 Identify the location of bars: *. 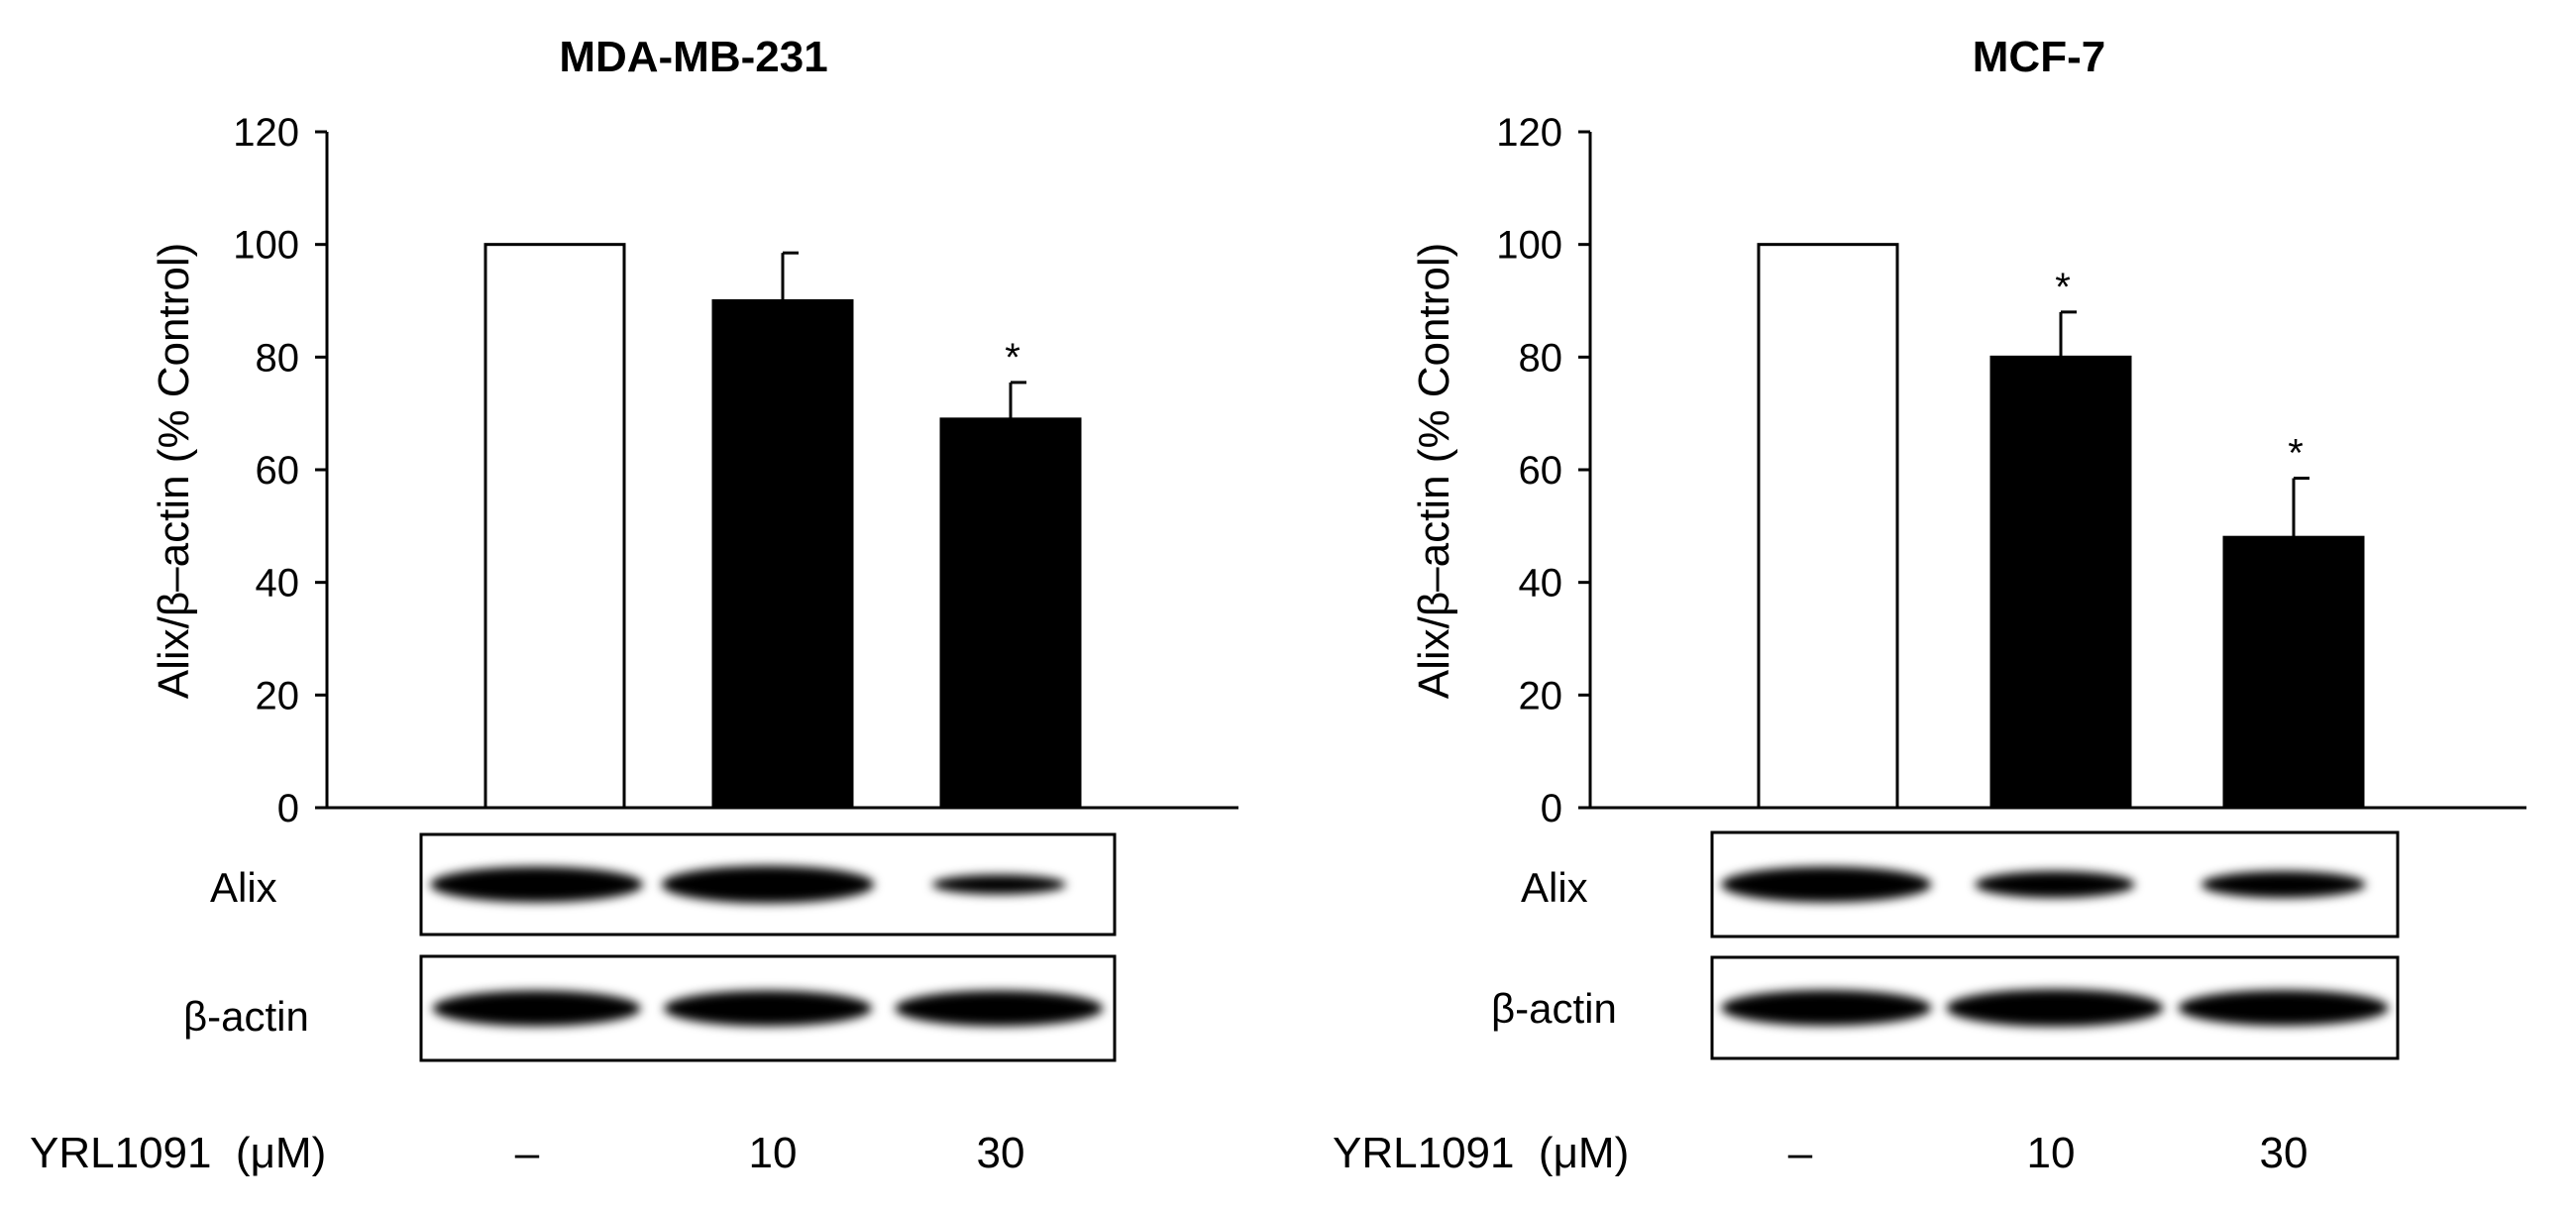
(782, 526).